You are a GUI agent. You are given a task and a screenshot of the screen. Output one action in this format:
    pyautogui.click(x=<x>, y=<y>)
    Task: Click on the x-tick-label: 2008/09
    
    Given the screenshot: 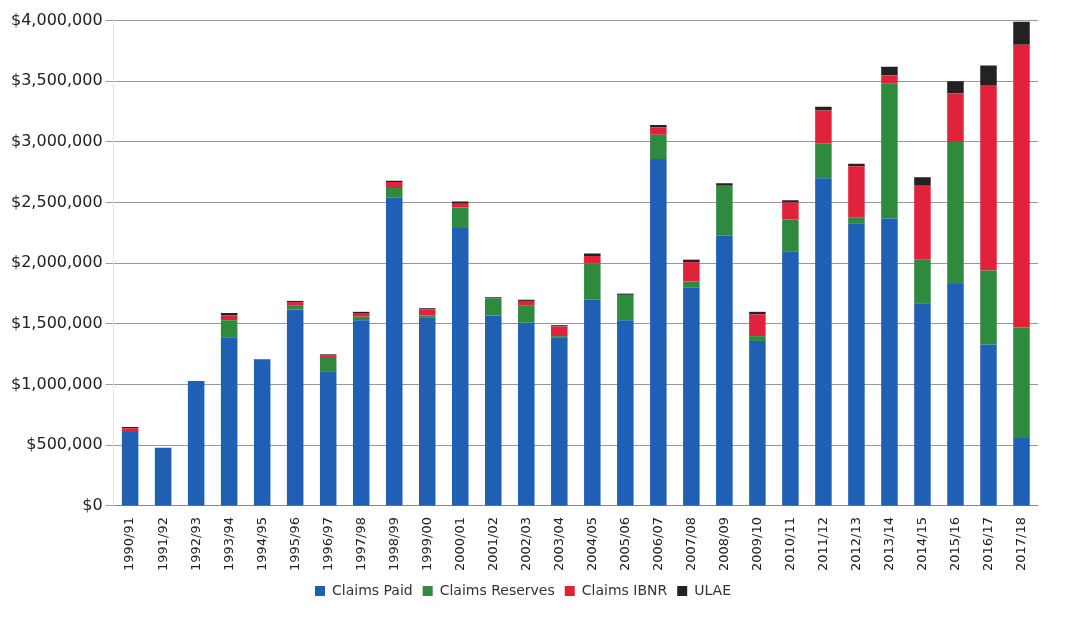 What is the action you would take?
    pyautogui.click(x=723, y=544)
    